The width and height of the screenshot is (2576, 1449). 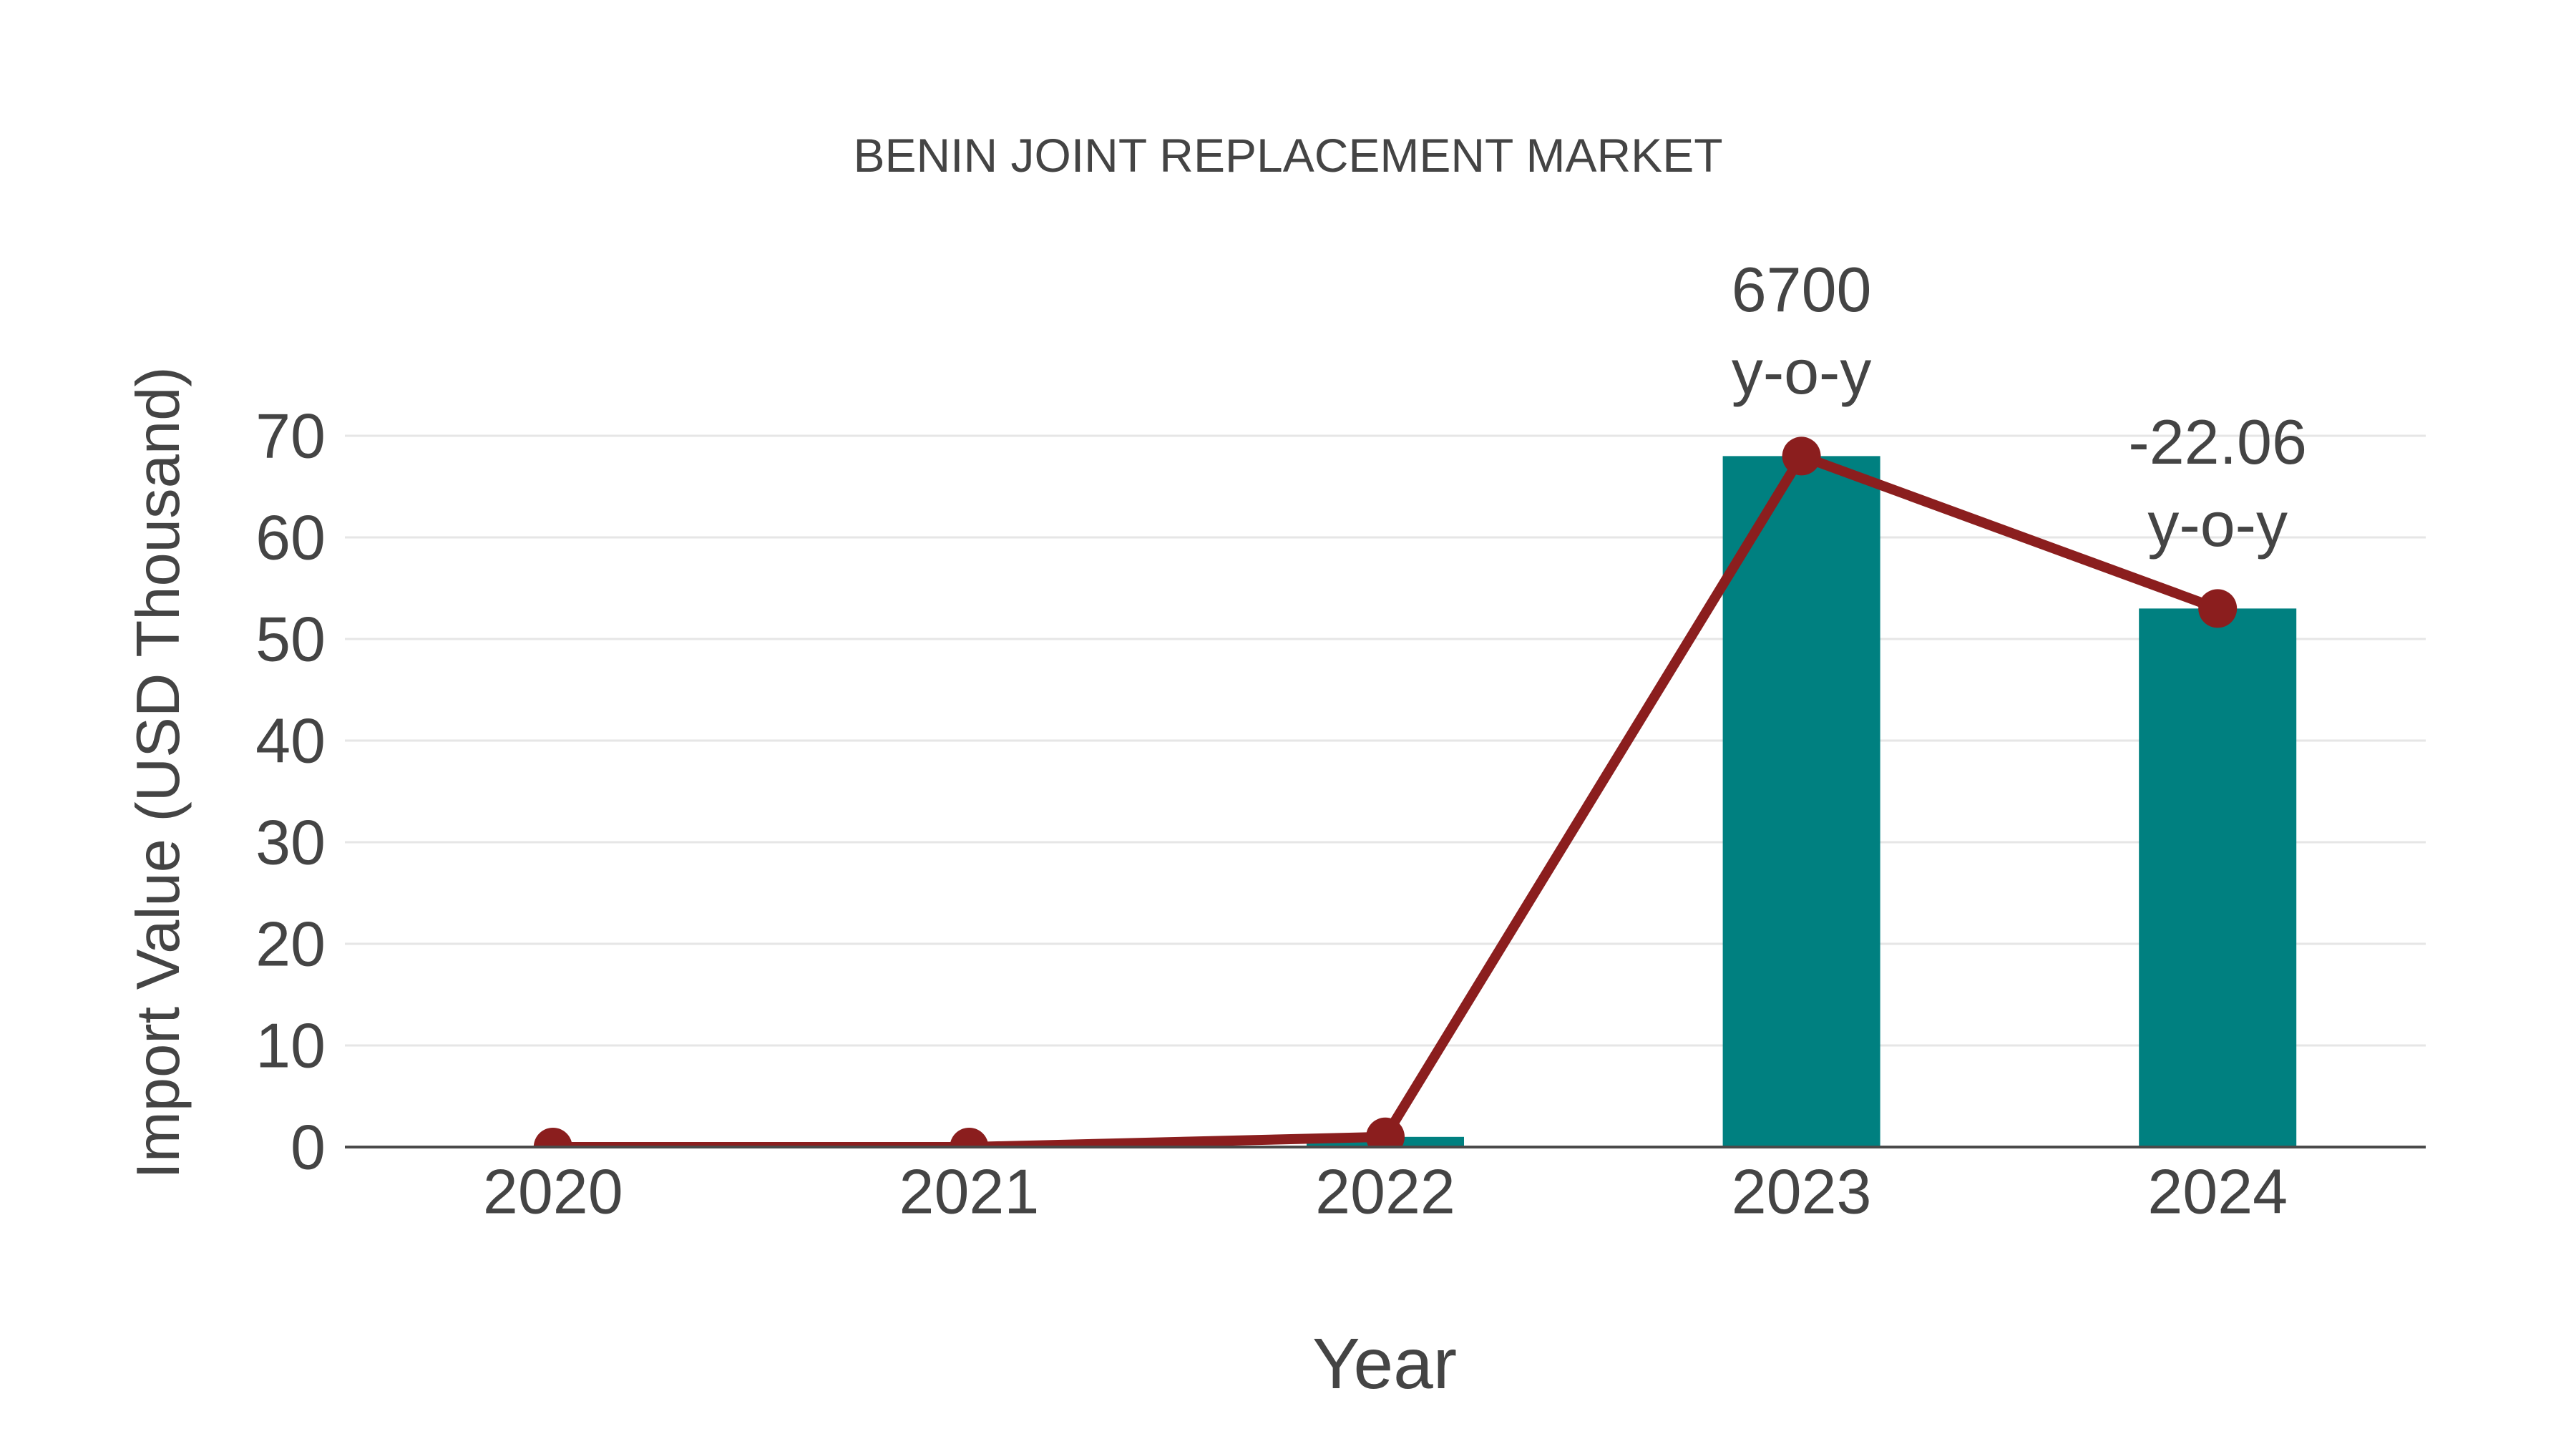 I want to click on x-tick-2020: 2020, so click(x=553, y=1191).